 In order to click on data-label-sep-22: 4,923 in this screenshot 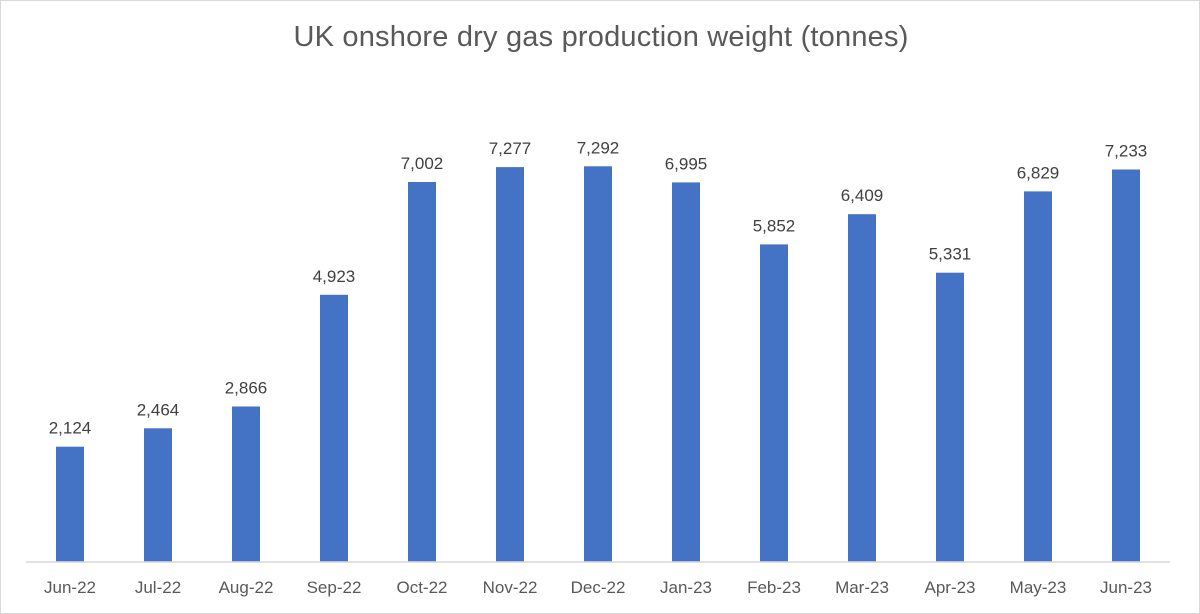, I will do `click(334, 276)`.